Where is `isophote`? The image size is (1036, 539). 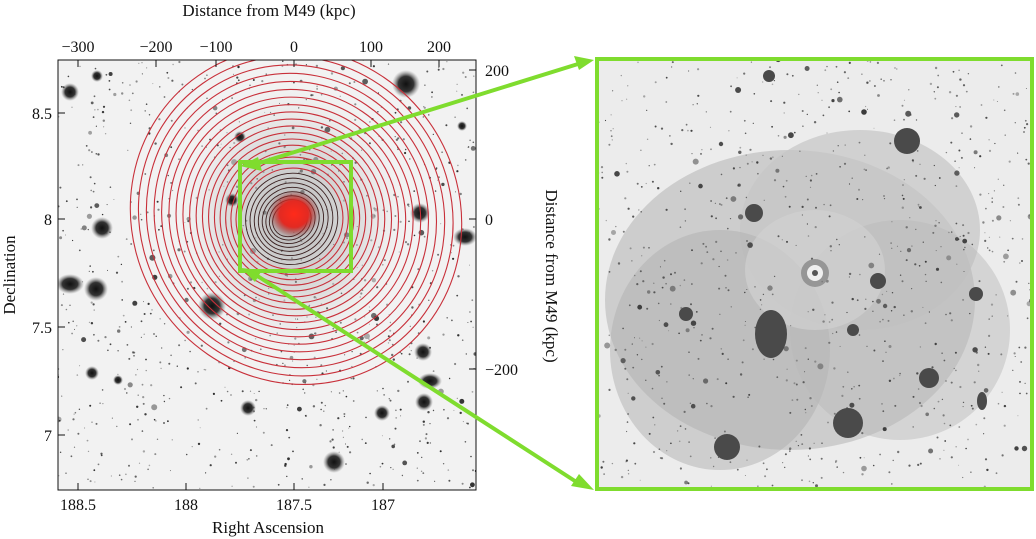 isophote is located at coordinates (292, 219).